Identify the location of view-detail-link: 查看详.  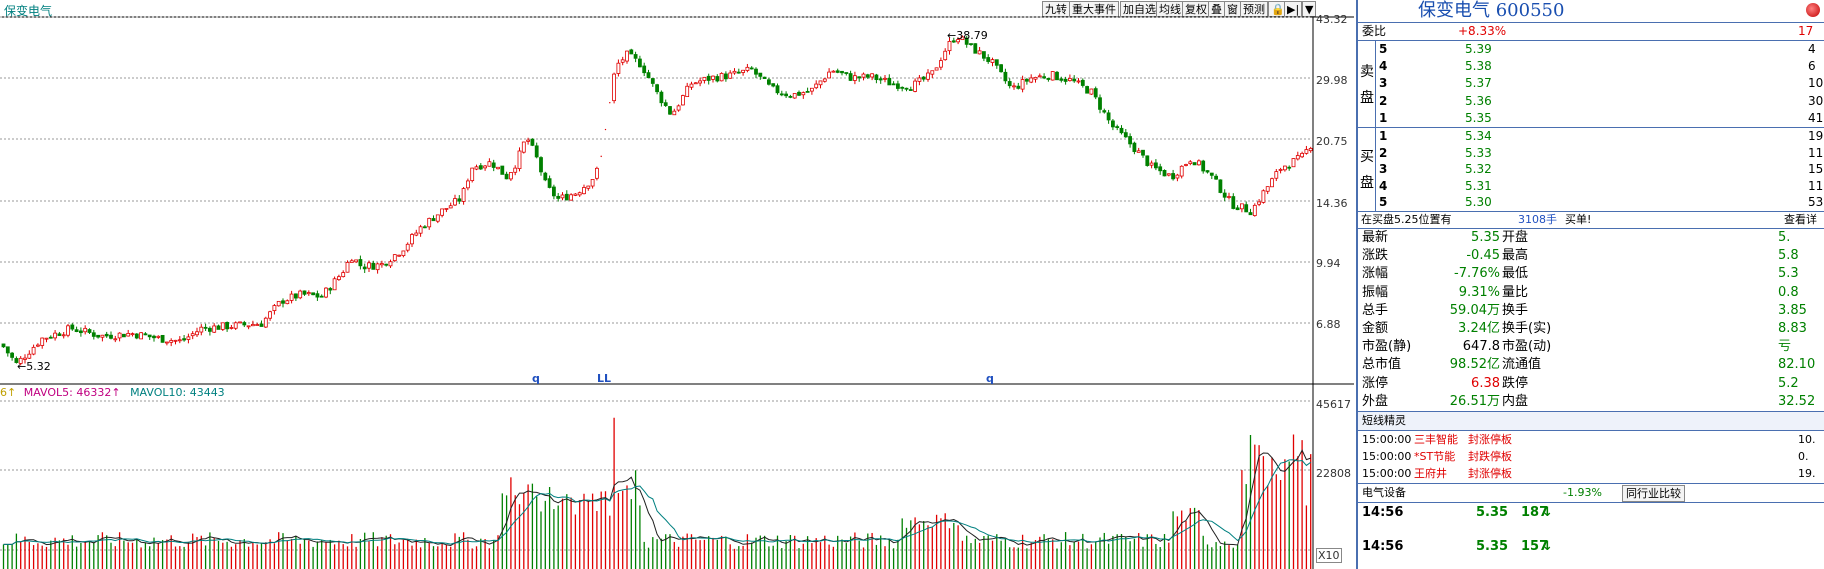
(1800, 219).